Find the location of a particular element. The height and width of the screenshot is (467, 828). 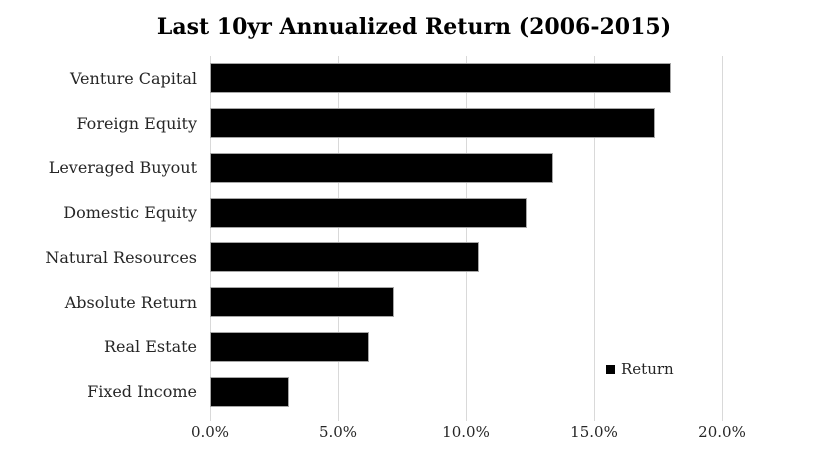

x-tick-label: 0.0% is located at coordinates (210, 432).